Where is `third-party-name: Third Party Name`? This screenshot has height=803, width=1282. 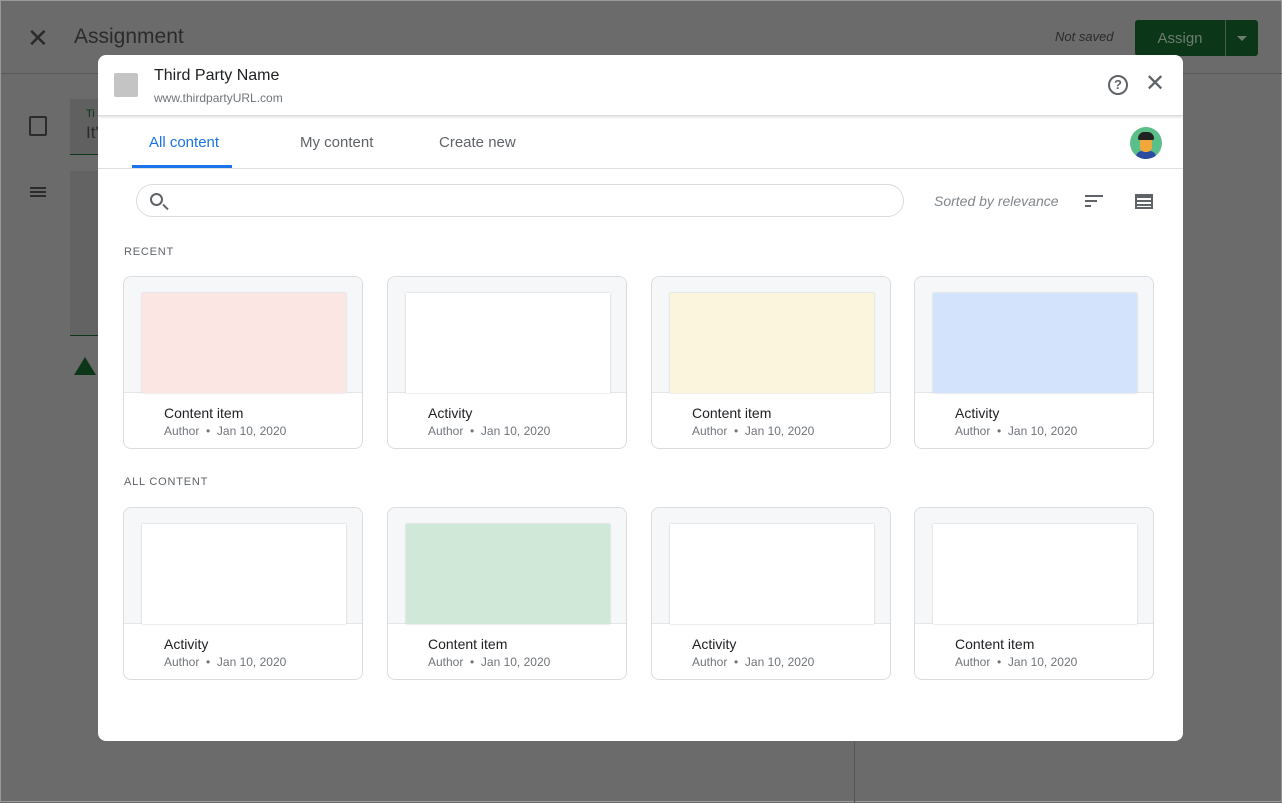 third-party-name: Third Party Name is located at coordinates (217, 75).